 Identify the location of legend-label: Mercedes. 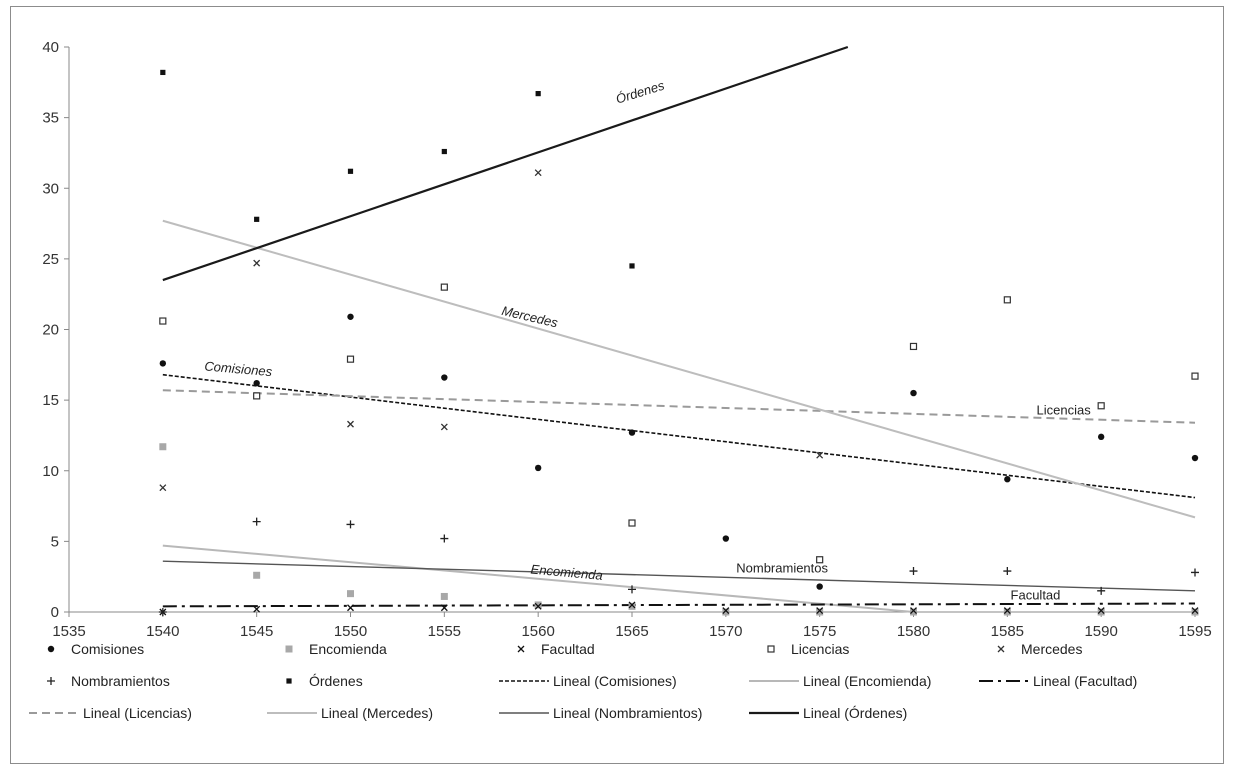
(1051, 649).